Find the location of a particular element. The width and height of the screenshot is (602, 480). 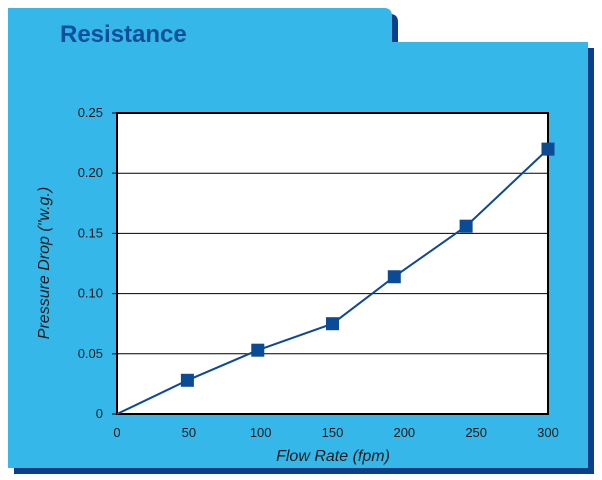

y-tick-label: 0.05 is located at coordinates (90, 353).